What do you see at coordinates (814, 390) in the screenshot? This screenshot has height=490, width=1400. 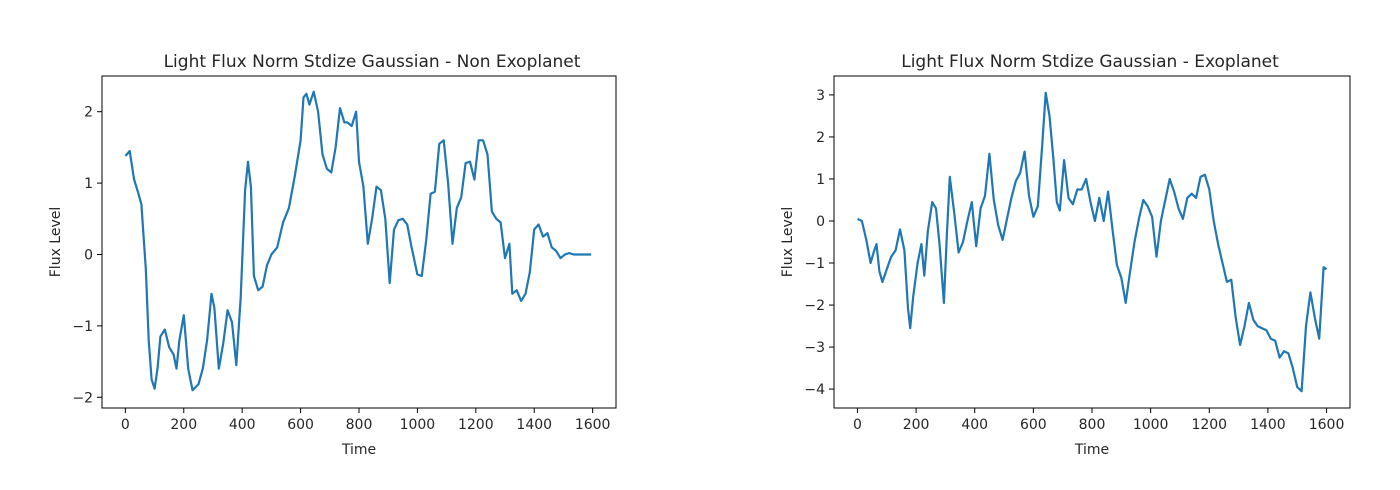 I see `y-tick-label: −4` at bounding box center [814, 390].